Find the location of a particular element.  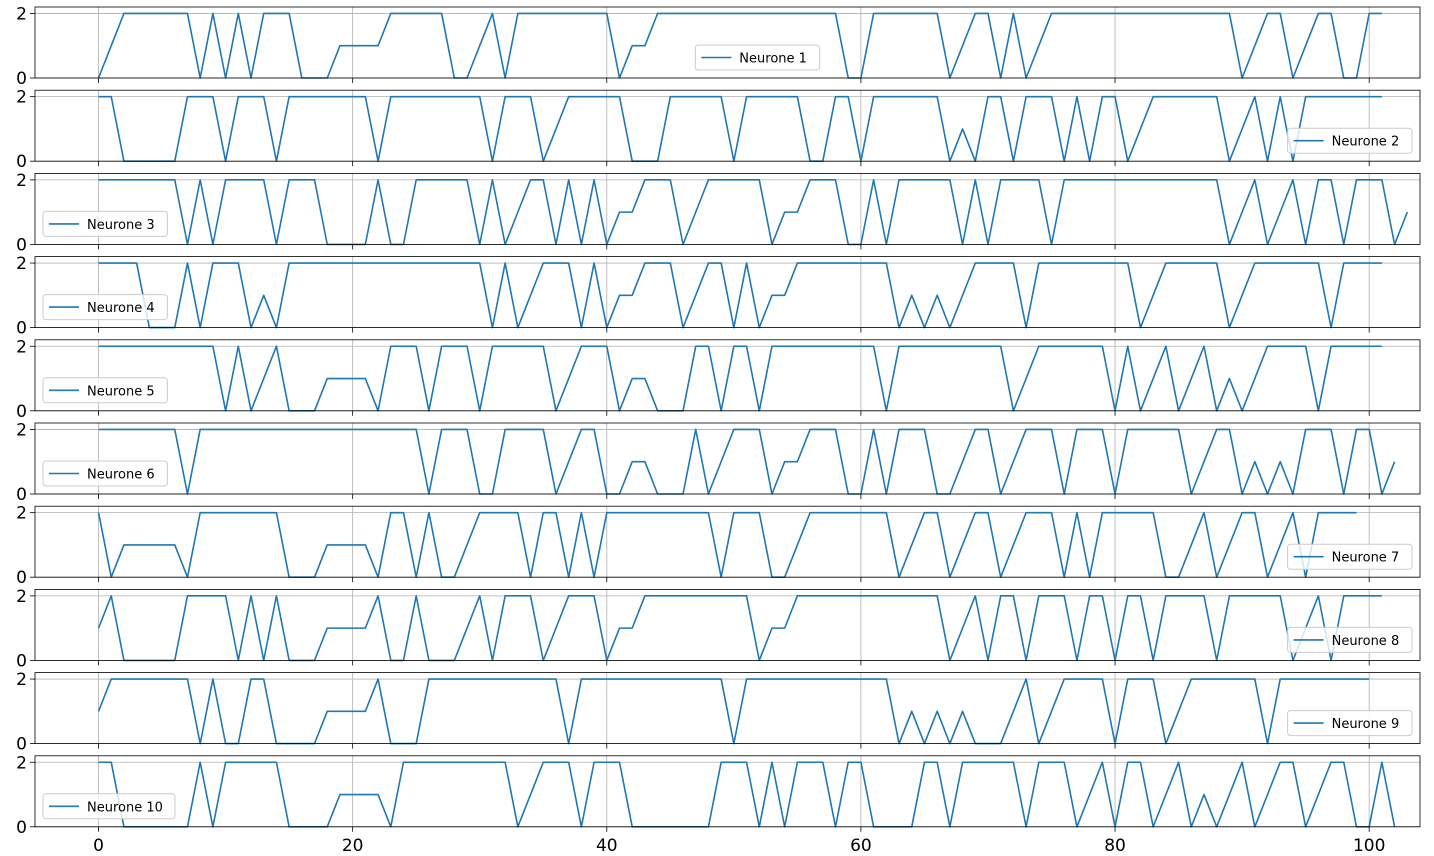

legend: Neurone 9 is located at coordinates (1350, 723).